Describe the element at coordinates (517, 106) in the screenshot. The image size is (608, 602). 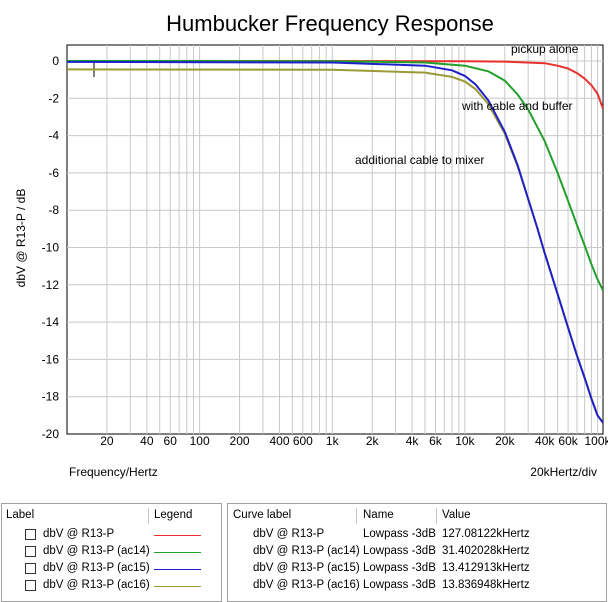
I see `chart-annotation: with cable and buffer` at that location.